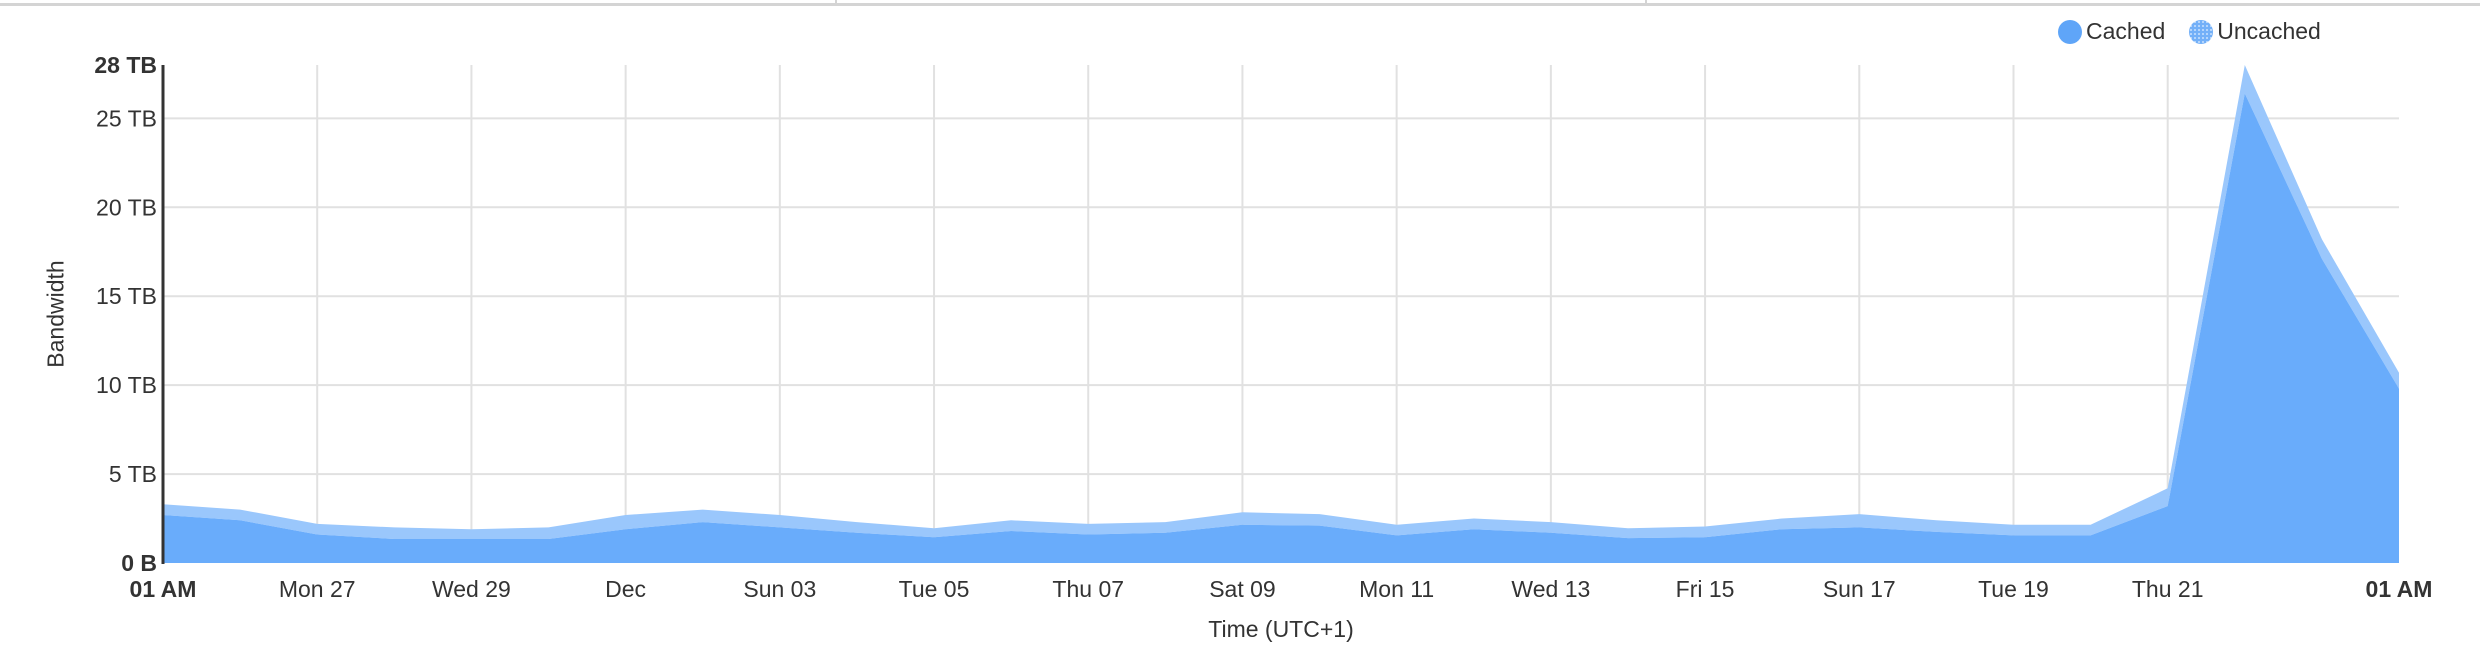  I want to click on y-tick-label: 25 TB, so click(126, 118).